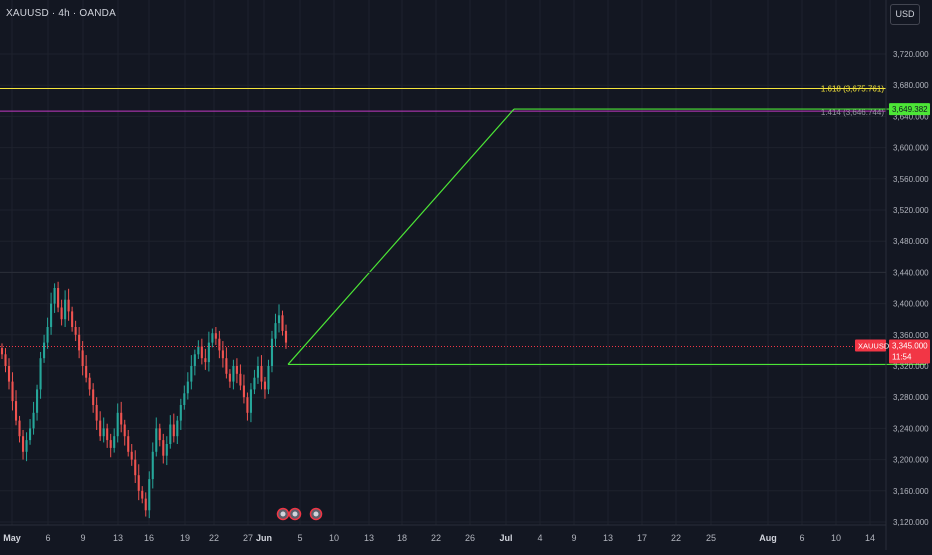 Image resolution: width=932 pixels, height=555 pixels. I want to click on target-price-label: 3,649.382, so click(910, 109).